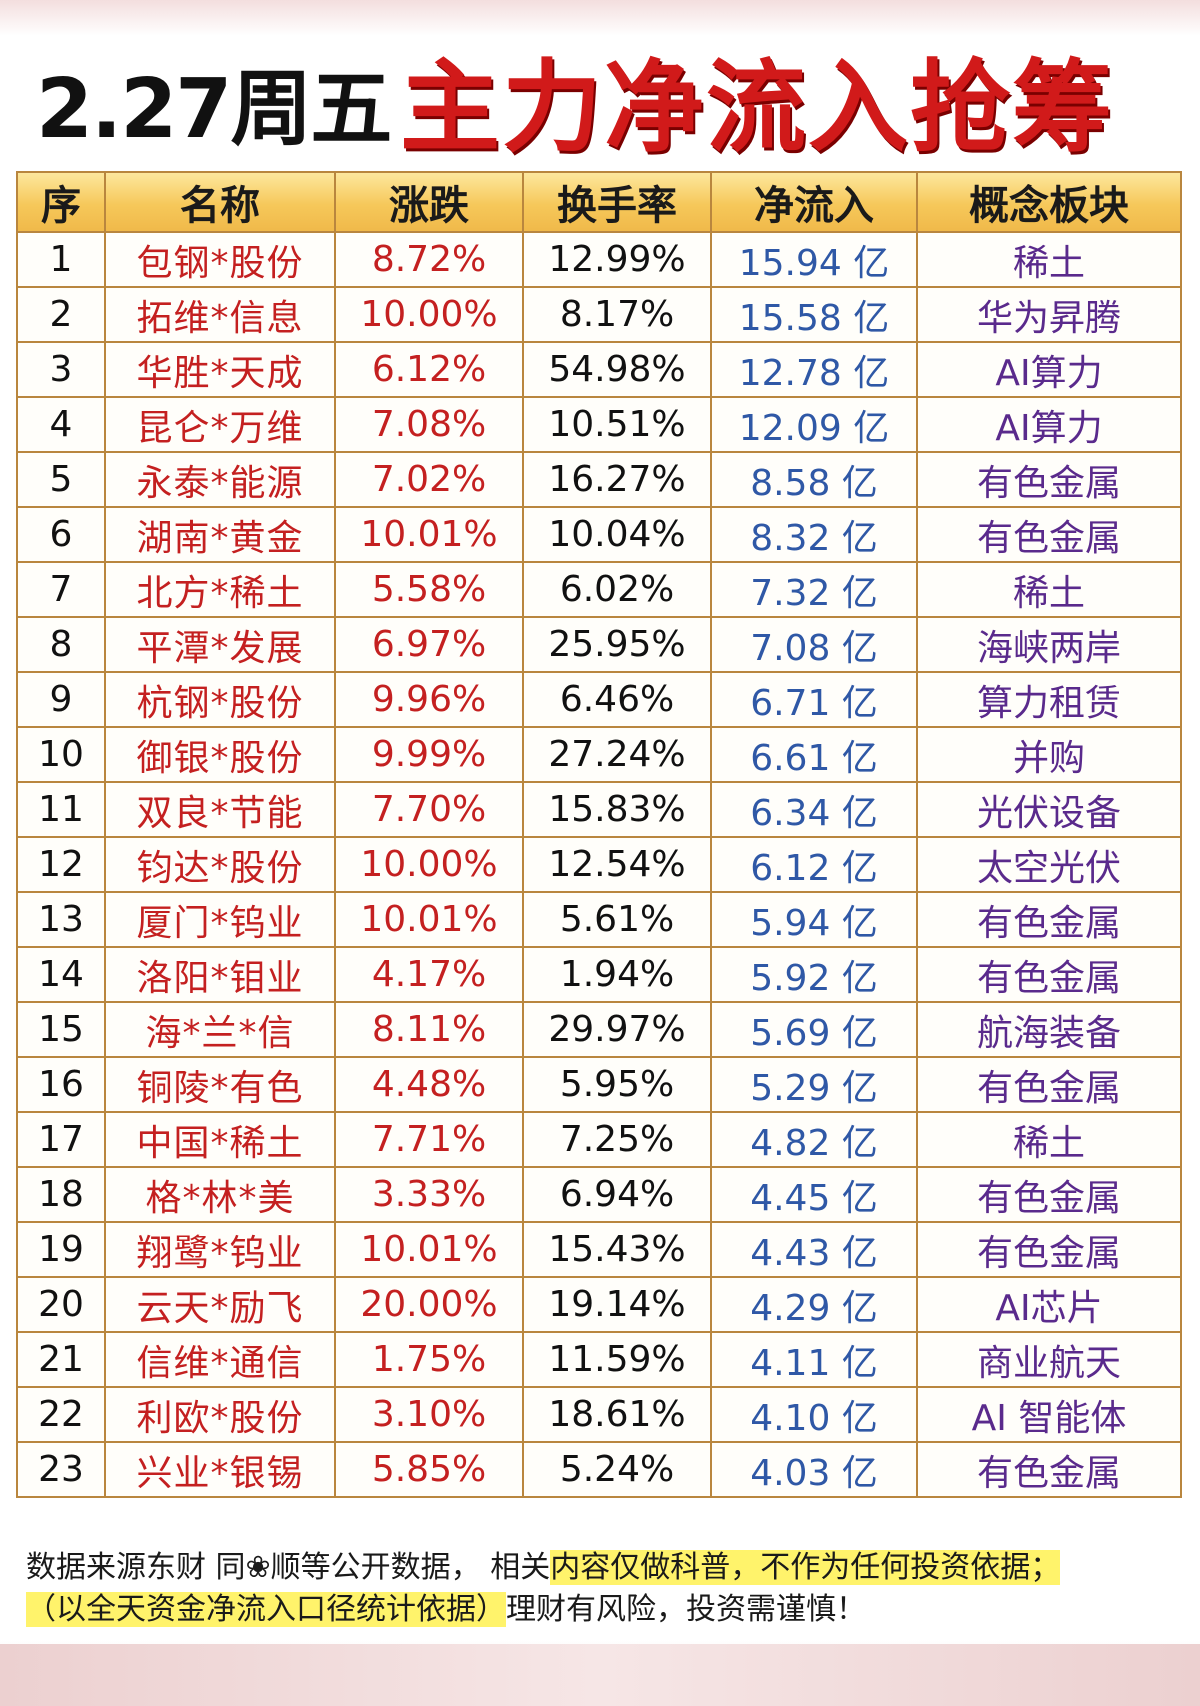 This screenshot has height=1706, width=1200. Describe the element at coordinates (814, 1414) in the screenshot. I see `row-net-inflow: 4.10 亿` at that location.